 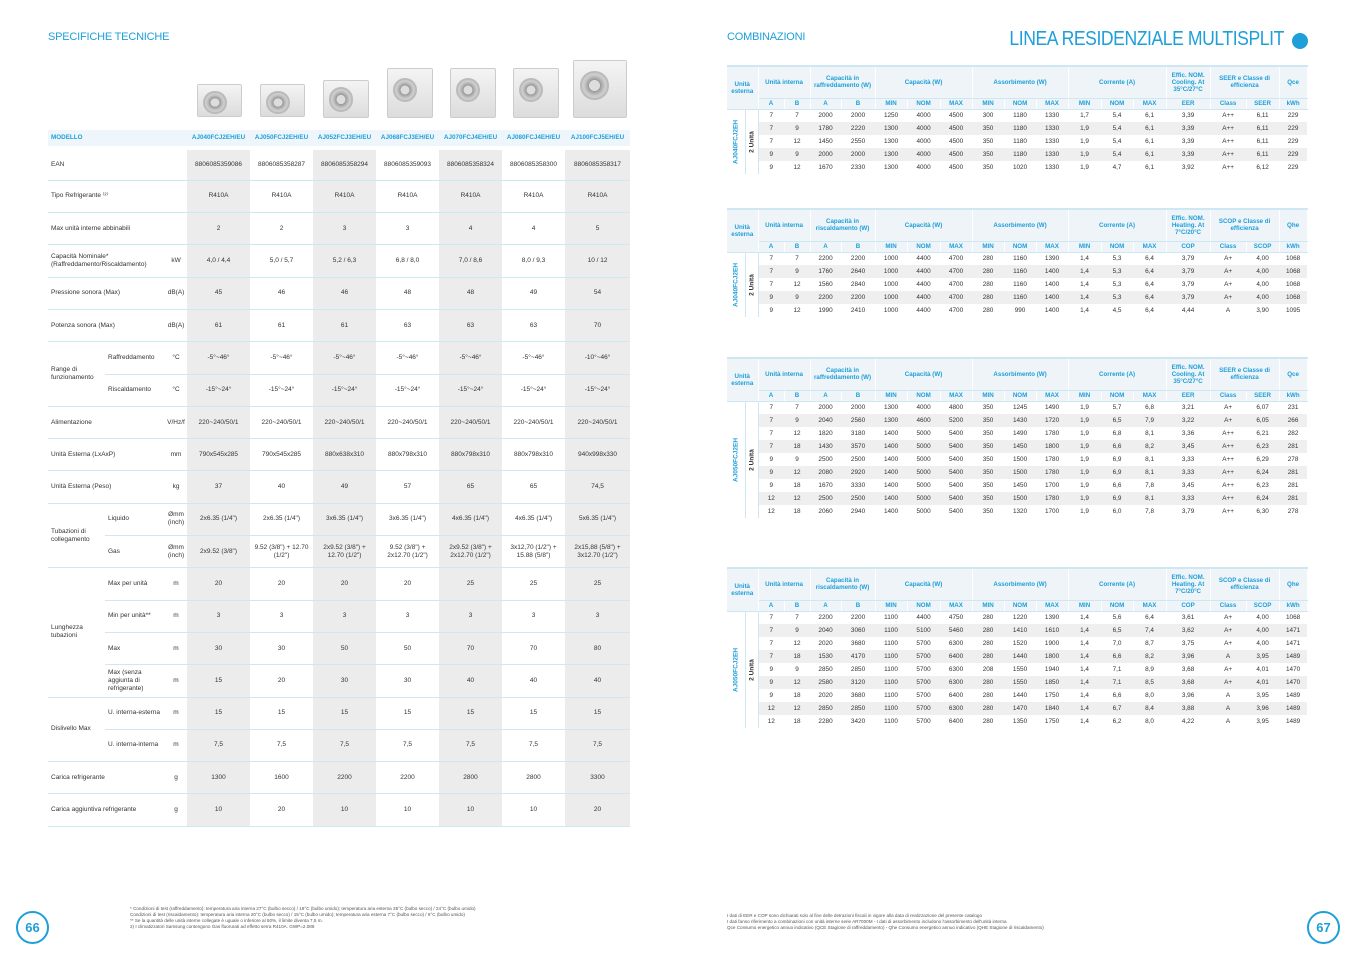 I want to click on combination-value: 1550, so click(x=1020, y=682).